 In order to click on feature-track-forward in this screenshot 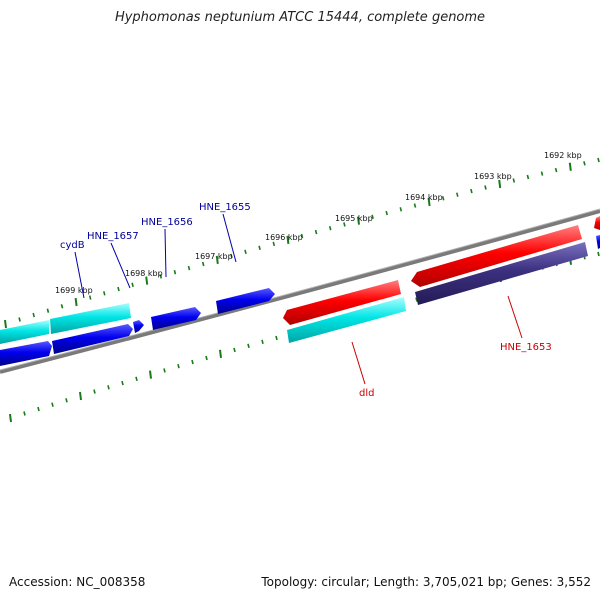, I will do `click(441, 270)`.